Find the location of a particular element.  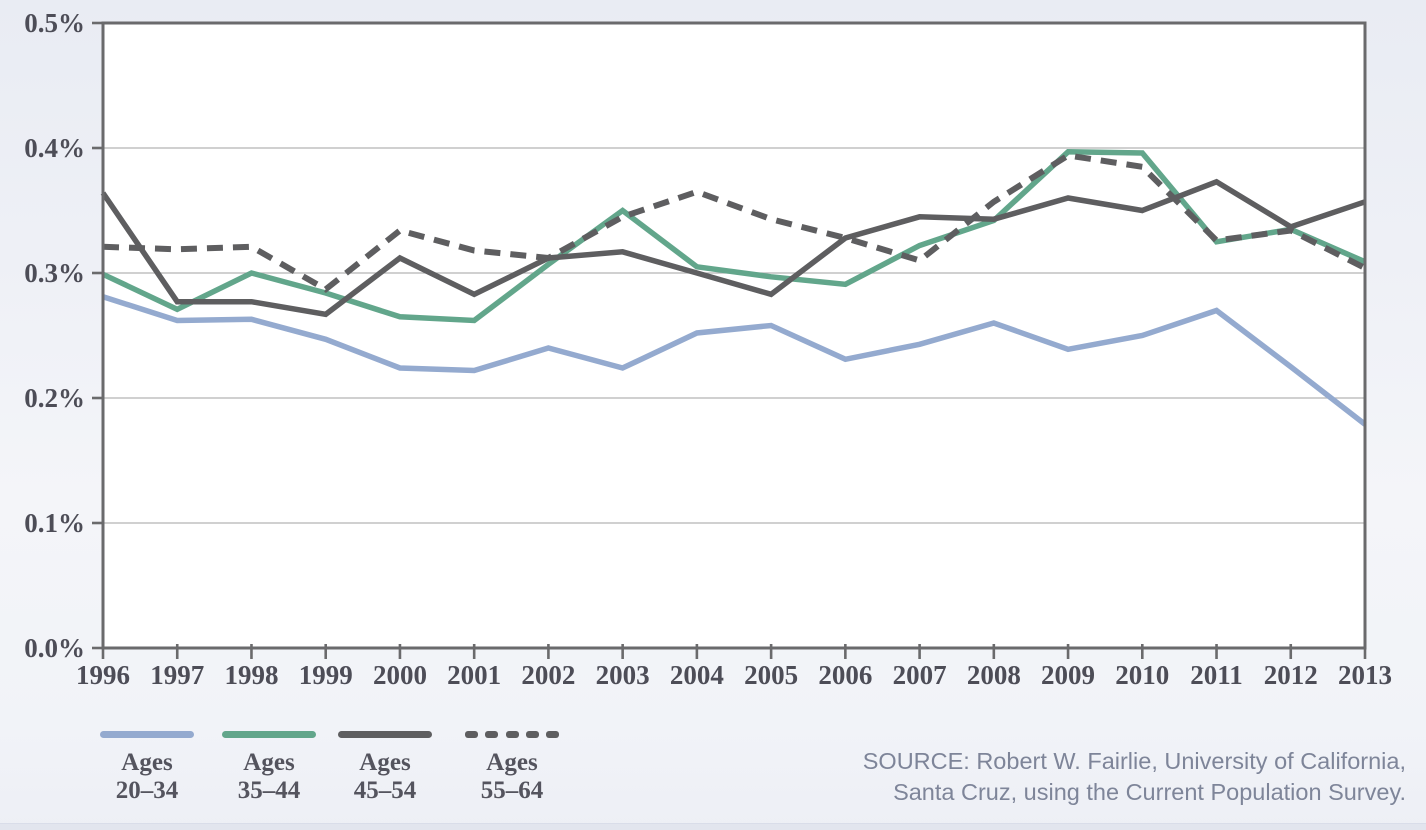

legend-item-ages-35-44: Ages 35–44 is located at coordinates (269, 768).